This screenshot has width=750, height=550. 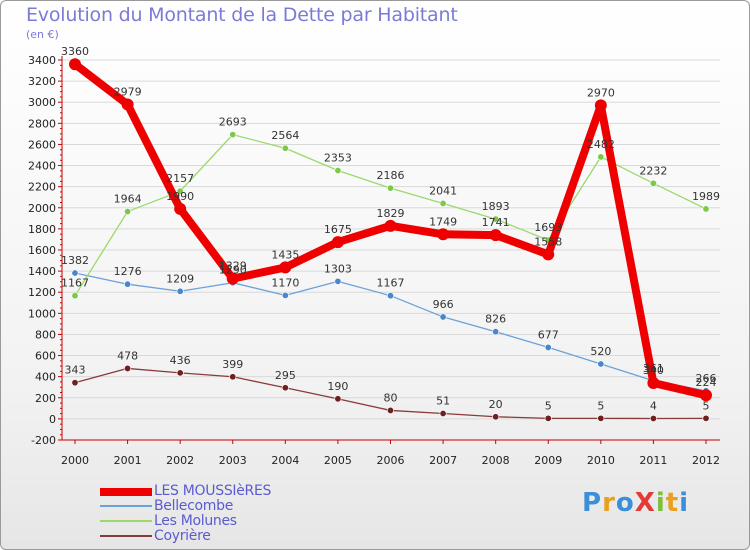 I want to click on data-label-2: 1167, so click(x=75, y=283).